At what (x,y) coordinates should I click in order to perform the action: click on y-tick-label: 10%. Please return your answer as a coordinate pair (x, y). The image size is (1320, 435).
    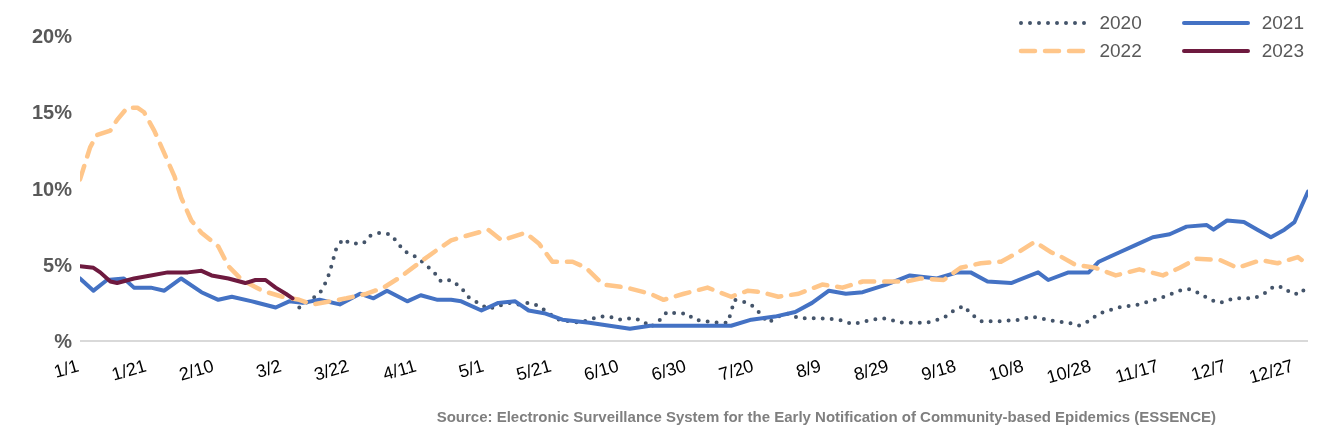
    Looking at the image, I should click on (52, 188).